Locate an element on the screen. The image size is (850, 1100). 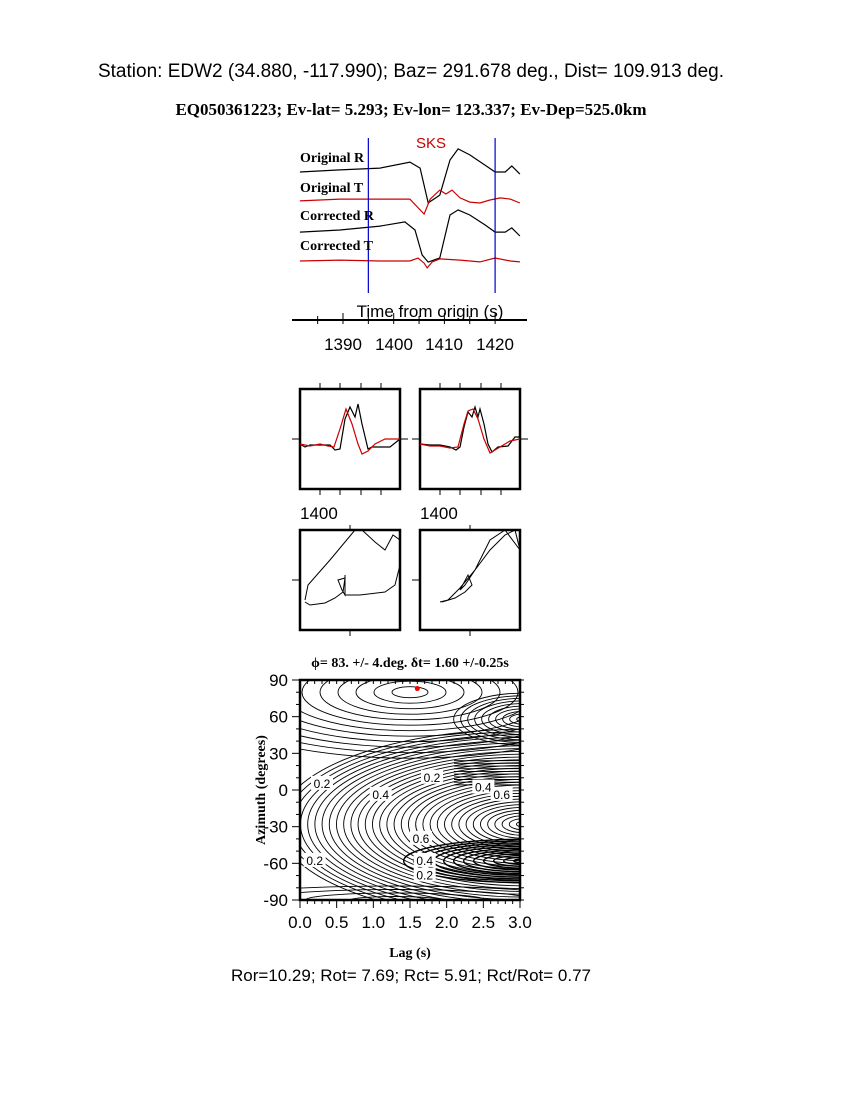
x-tick-label: 1420 is located at coordinates (495, 344).